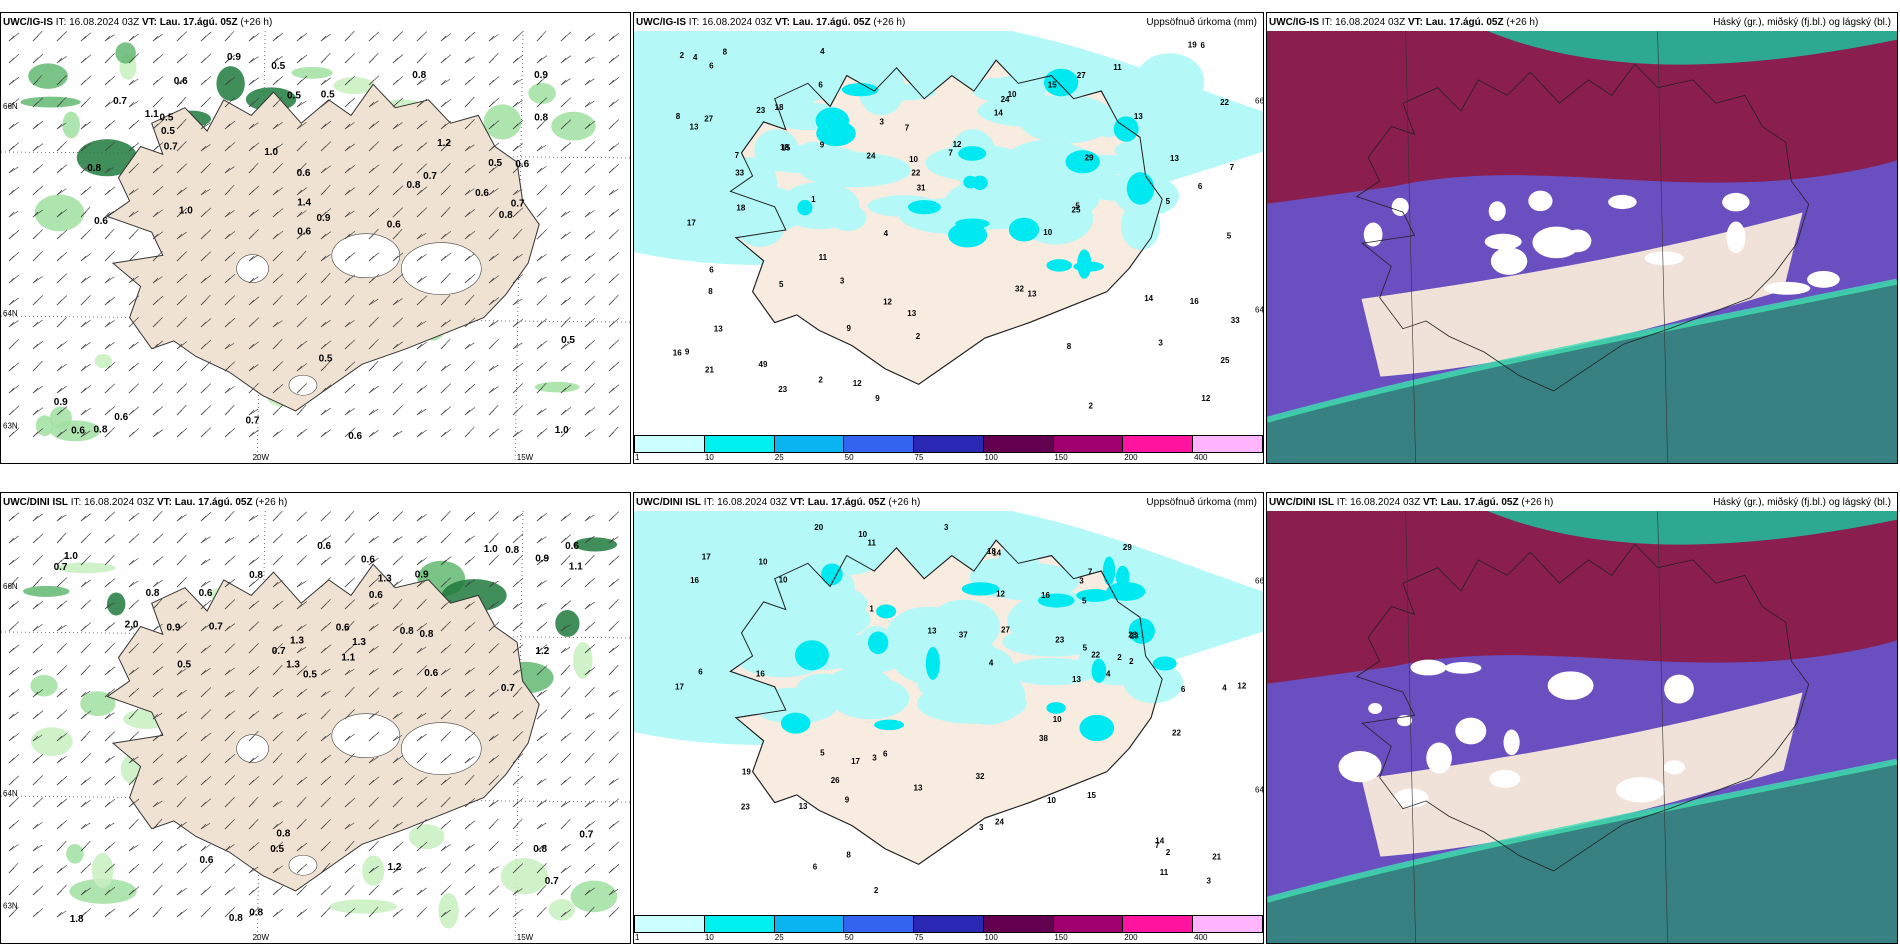  Describe the element at coordinates (637, 937) in the screenshot. I see `legend-tick-label: 1` at that location.